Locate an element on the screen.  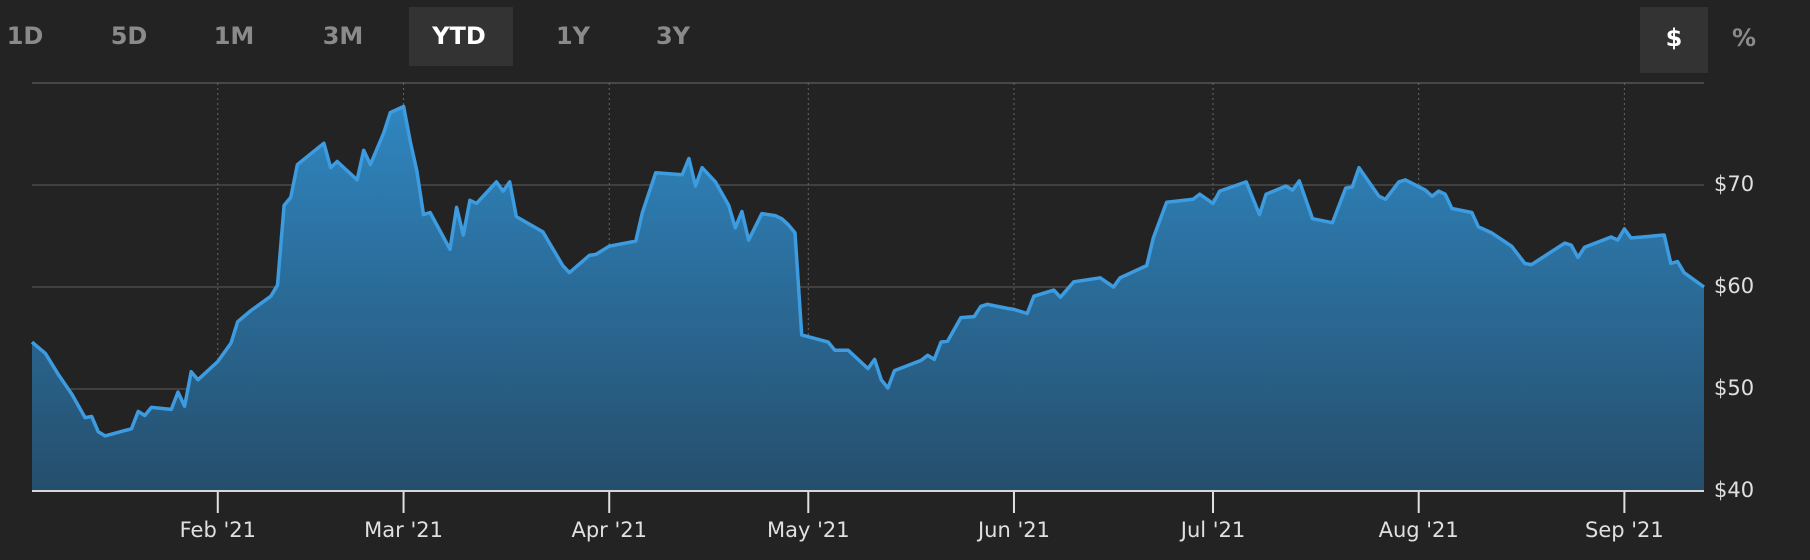
tab: YTD is located at coordinates (458, 36).